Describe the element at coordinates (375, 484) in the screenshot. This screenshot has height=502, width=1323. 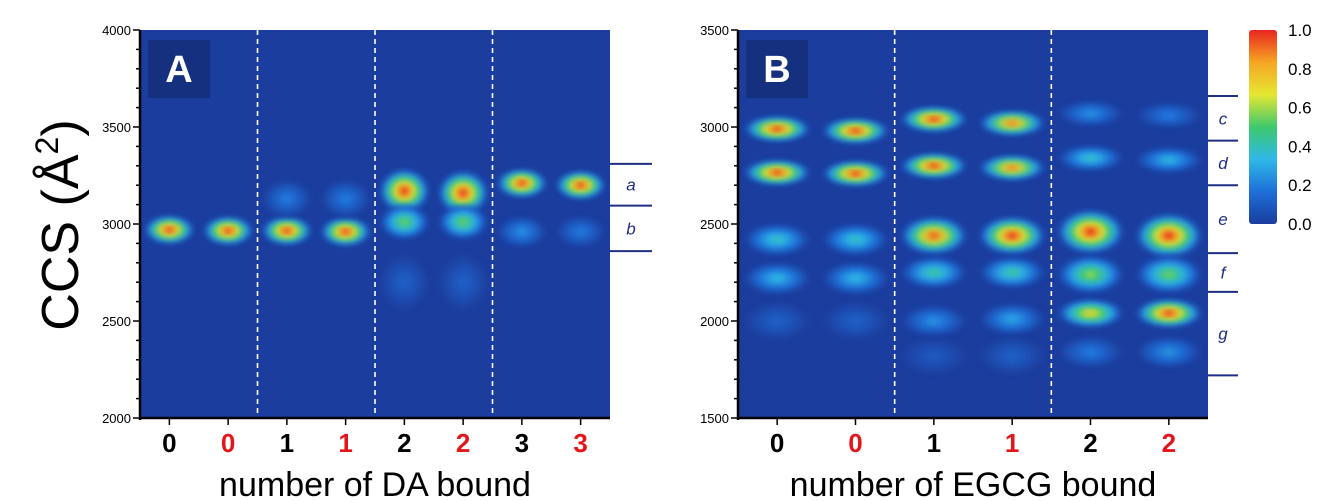
I see `x-axis-label: number of DA bound` at that location.